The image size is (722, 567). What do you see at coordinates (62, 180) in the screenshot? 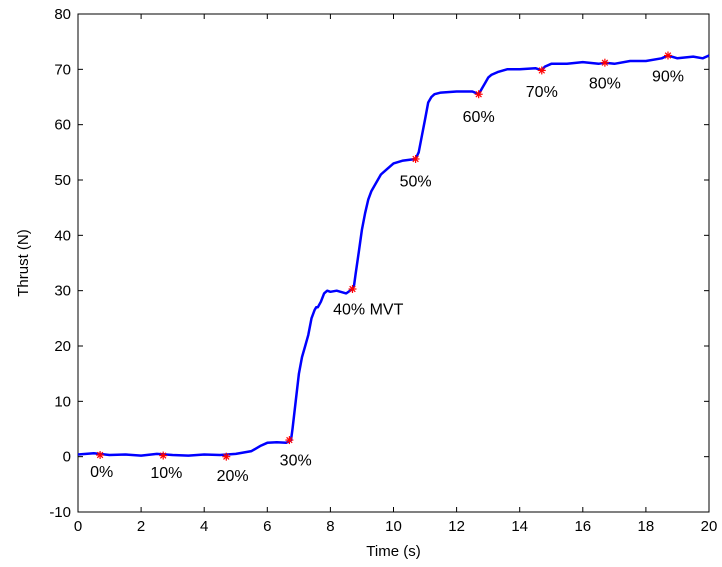
I see `y-tick-label: 50` at bounding box center [62, 180].